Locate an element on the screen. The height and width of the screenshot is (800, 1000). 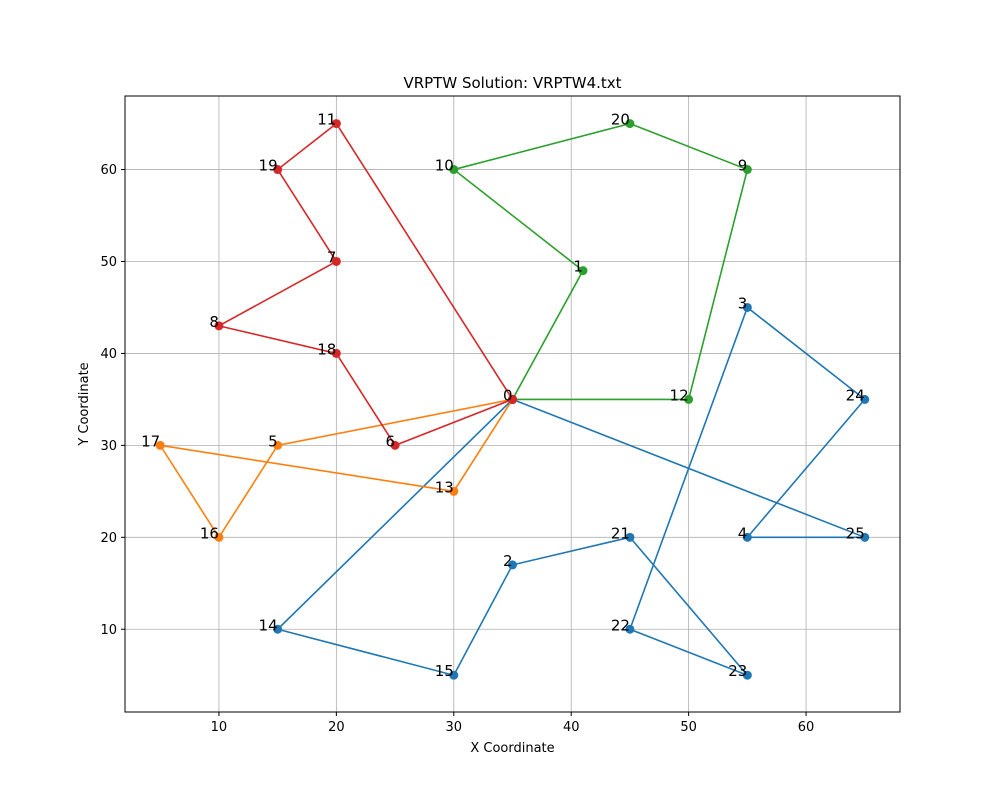
node-label: 17 is located at coordinates (150, 441).